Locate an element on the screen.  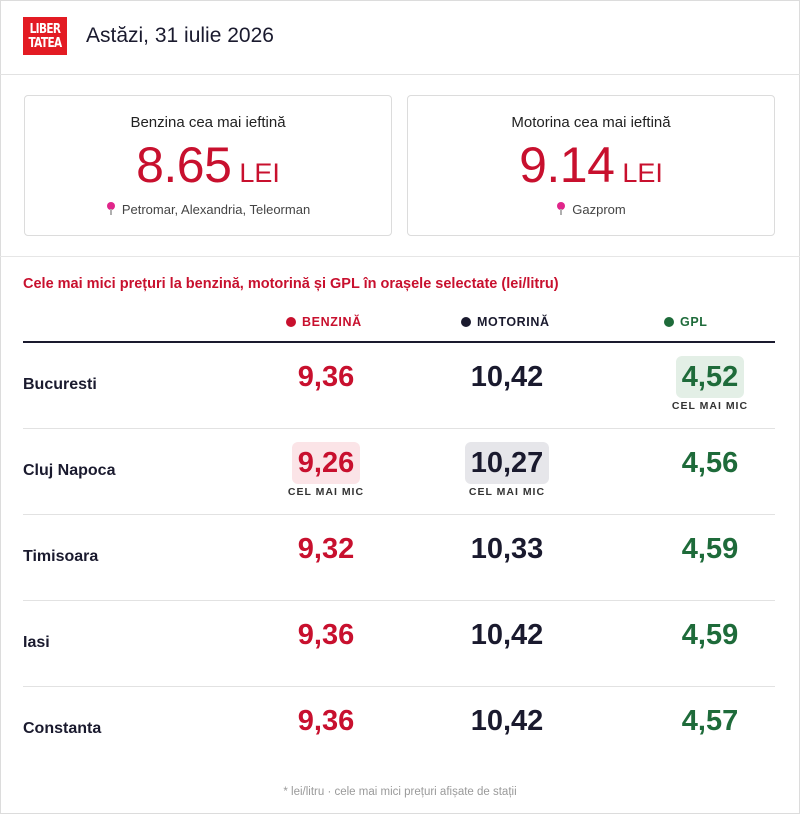
motorina-dot-icon is located at coordinates (466, 322).